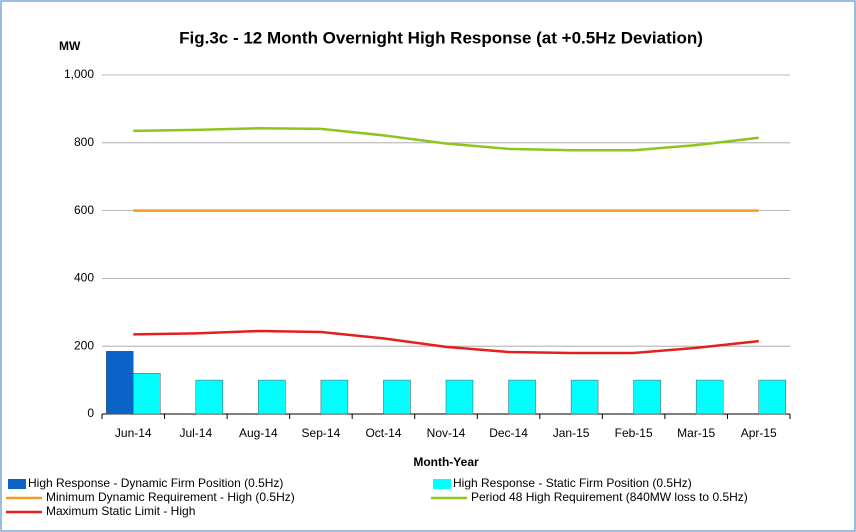 The image size is (856, 532). What do you see at coordinates (120, 511) in the screenshot?
I see `legend-label: Maximum Static Limit - High` at bounding box center [120, 511].